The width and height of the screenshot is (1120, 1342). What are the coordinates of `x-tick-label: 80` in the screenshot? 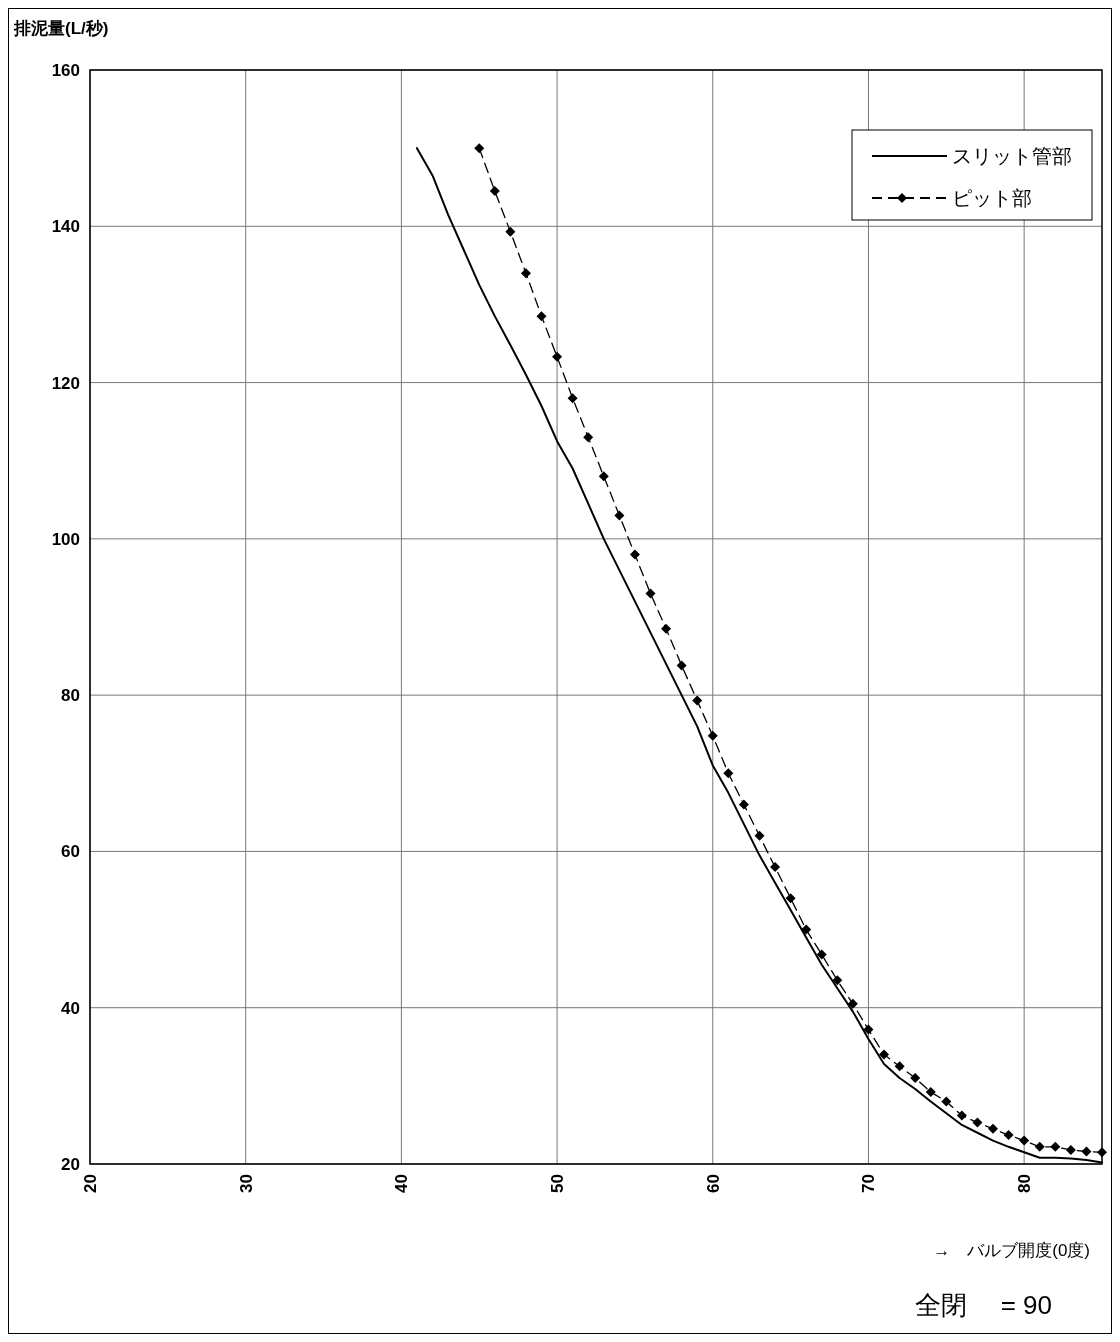 It's located at (1025, 1183).